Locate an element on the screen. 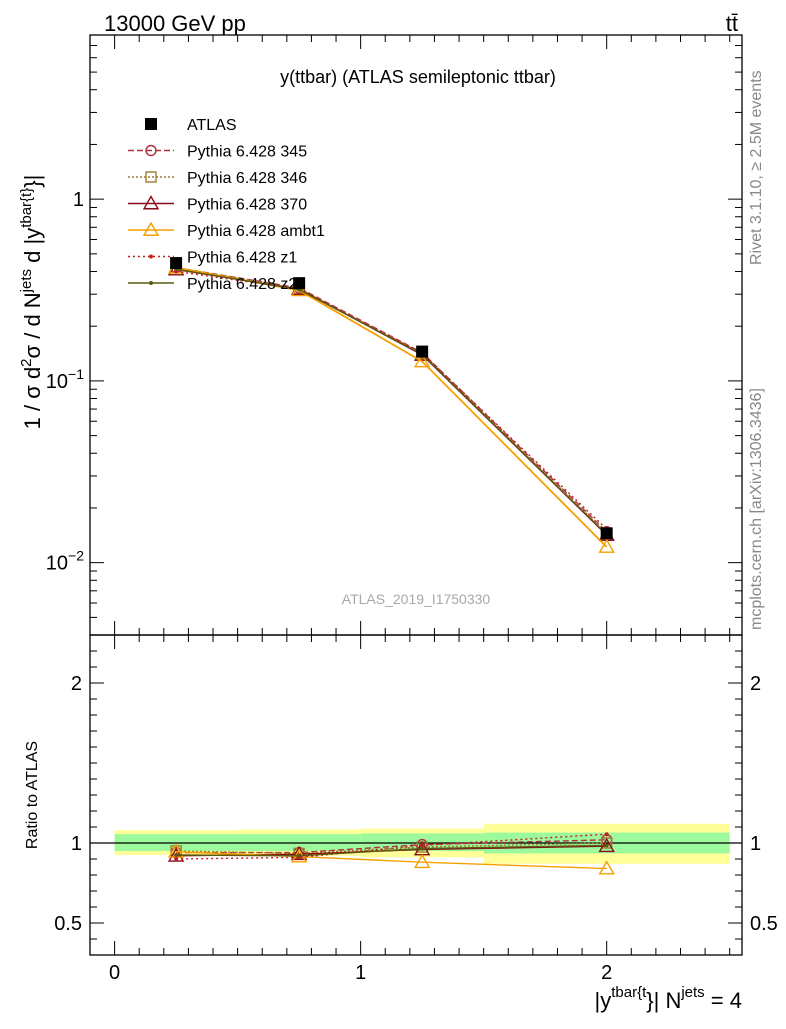 The image size is (786, 1029). y-label-sup: jets is located at coordinates (26, 281).